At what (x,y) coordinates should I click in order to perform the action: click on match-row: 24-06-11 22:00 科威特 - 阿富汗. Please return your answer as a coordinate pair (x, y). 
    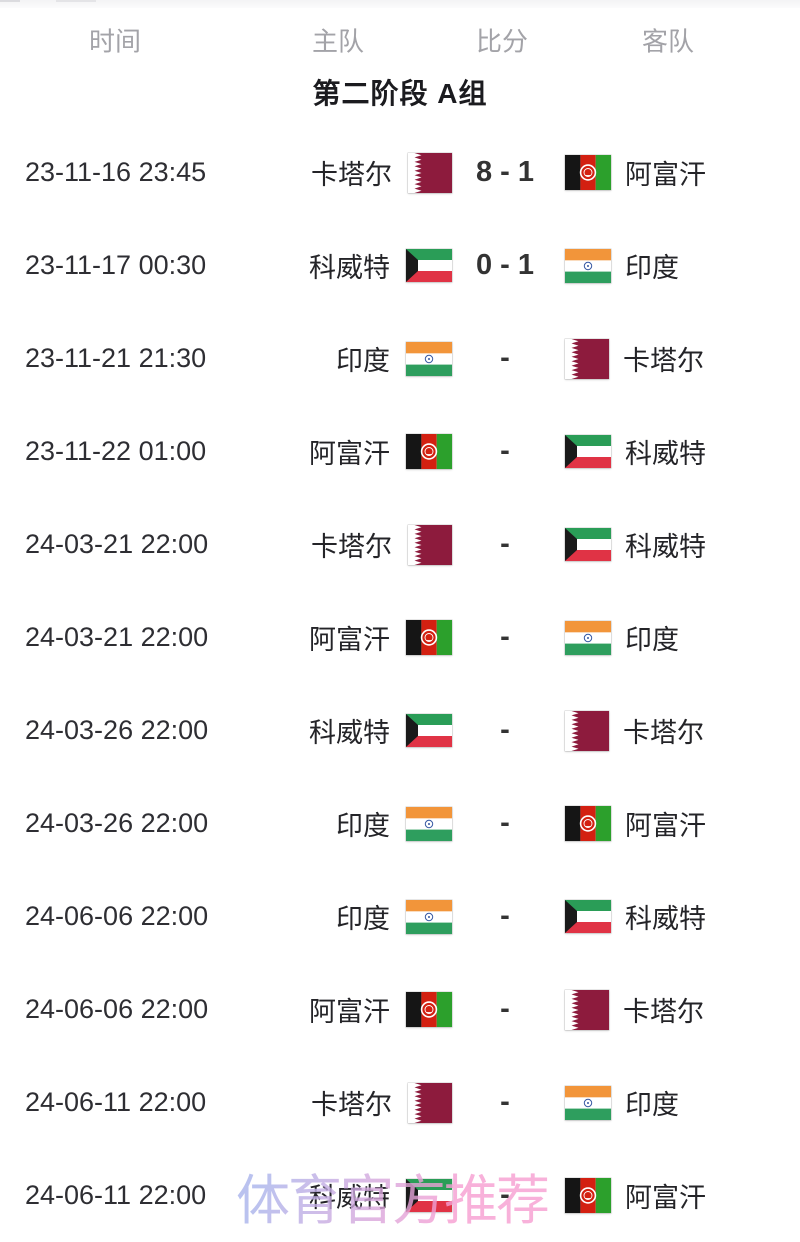
    Looking at the image, I should click on (400, 1195).